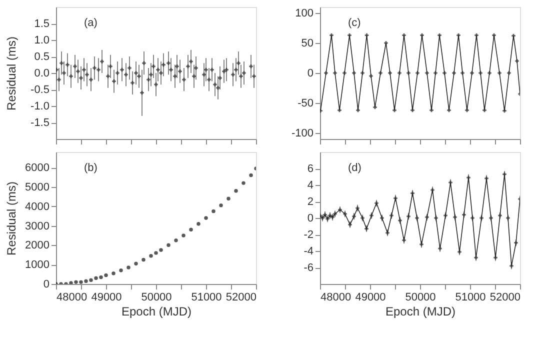 This screenshot has width=533, height=356. Describe the element at coordinates (304, 14) in the screenshot. I see `y-tick-label: 100` at that location.